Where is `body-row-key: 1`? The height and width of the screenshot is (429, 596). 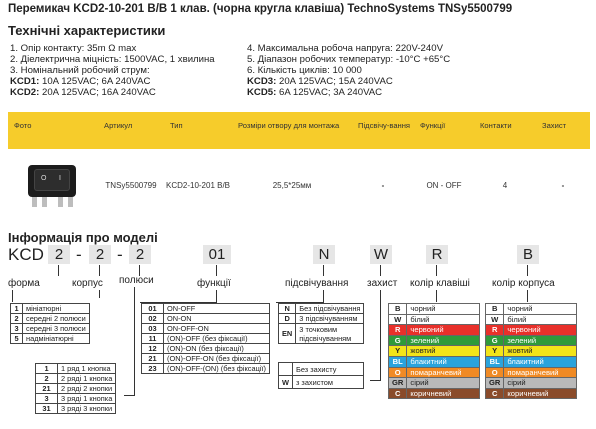
body-row-key: 1 is located at coordinates (46, 368).